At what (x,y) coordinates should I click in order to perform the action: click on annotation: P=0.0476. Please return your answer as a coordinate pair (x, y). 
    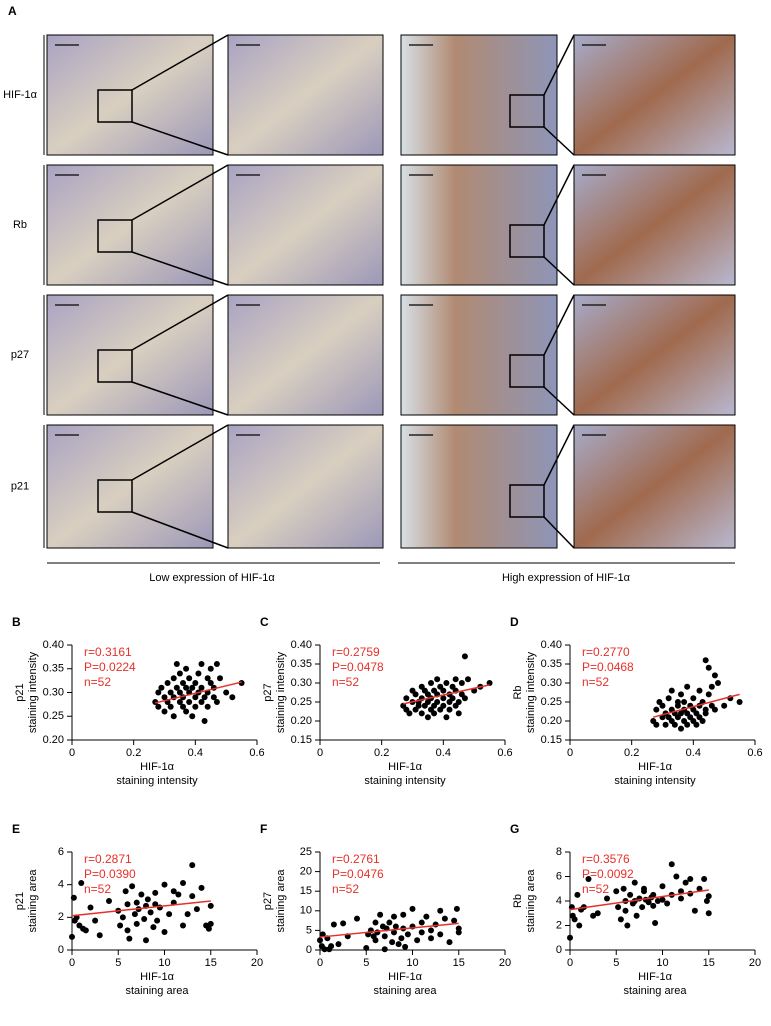
    Looking at the image, I should click on (358, 874).